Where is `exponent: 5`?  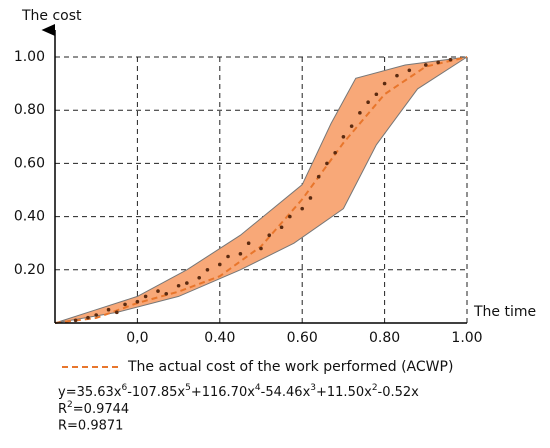
exponent: 5 is located at coordinates (188, 388).